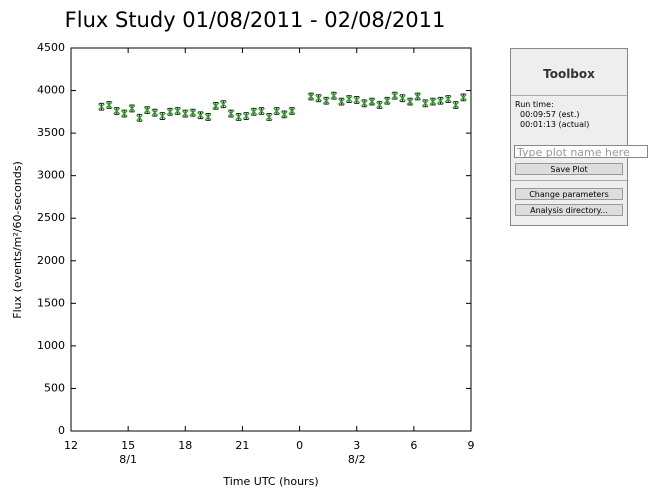 The image size is (649, 489). What do you see at coordinates (128, 459) in the screenshot?
I see `x-date-label: 8/1` at bounding box center [128, 459].